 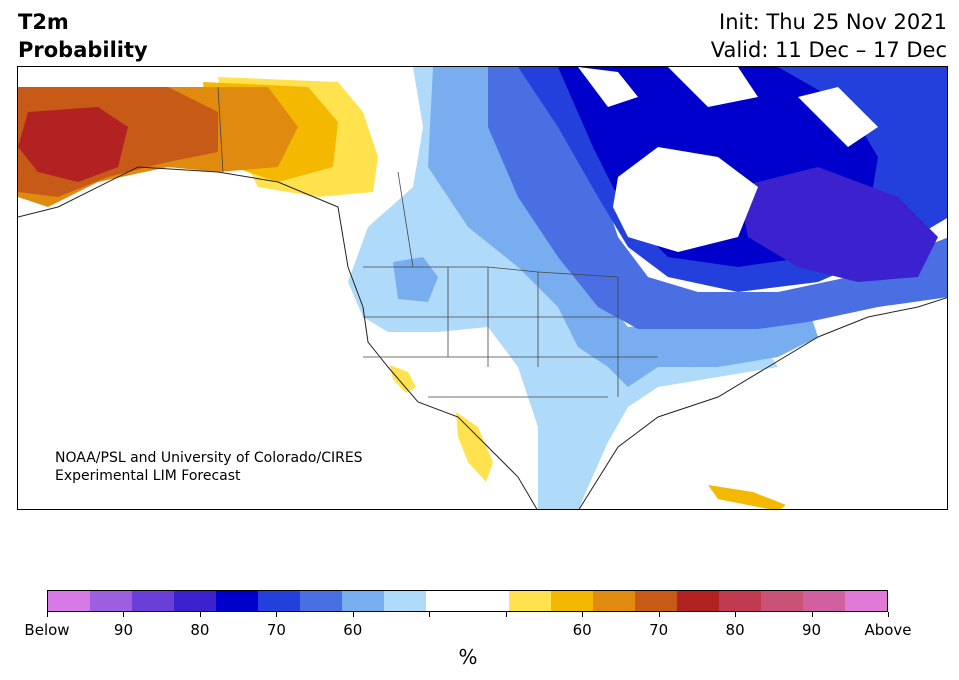 I want to click on arctic-islands, so click(x=728, y=107).